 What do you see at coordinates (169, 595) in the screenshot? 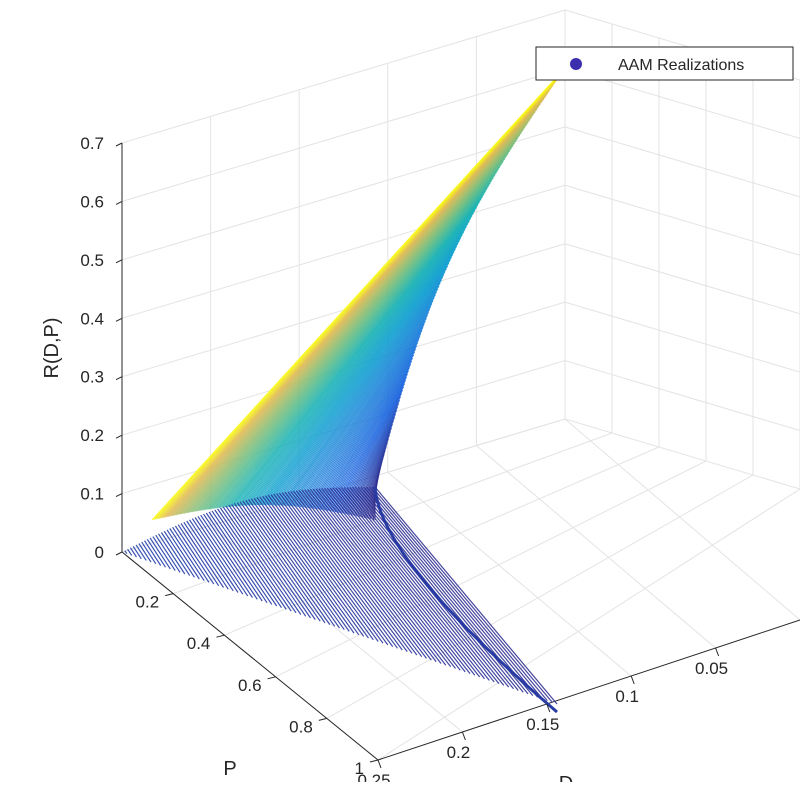
I see `p-tick-mark` at bounding box center [169, 595].